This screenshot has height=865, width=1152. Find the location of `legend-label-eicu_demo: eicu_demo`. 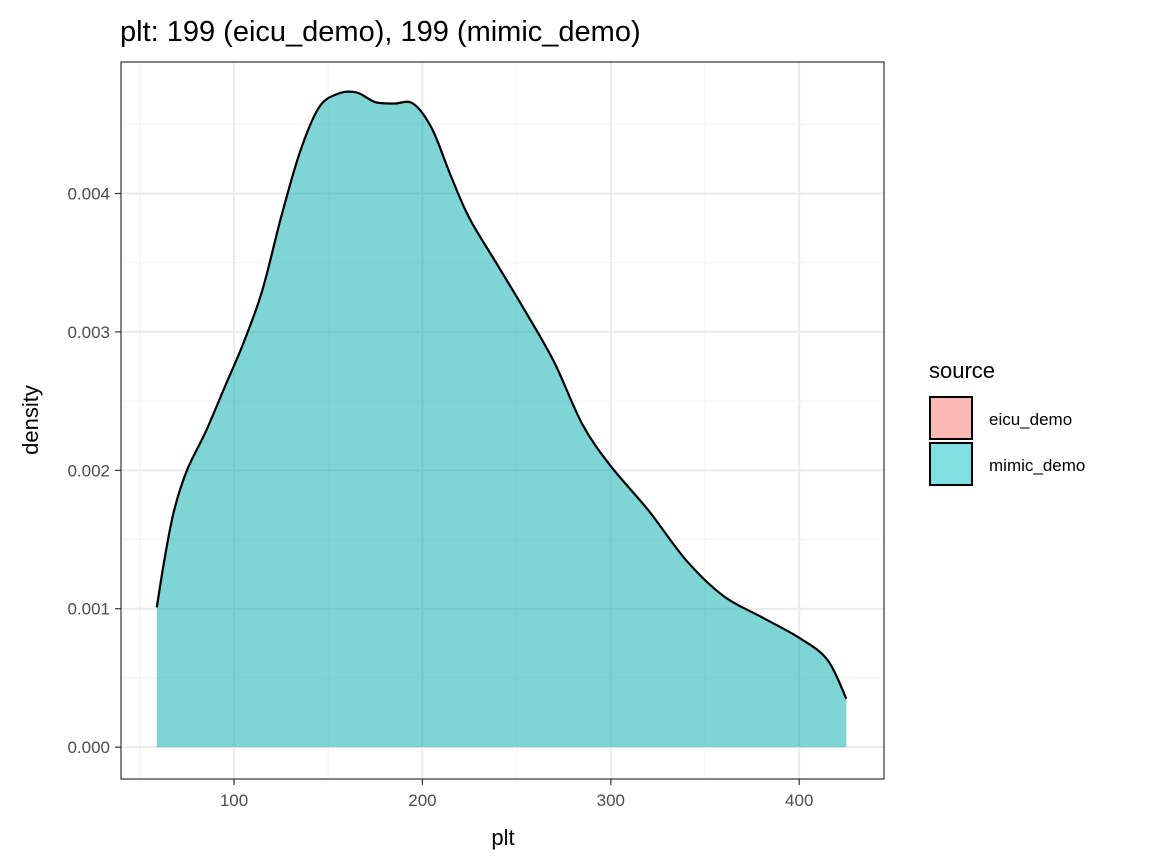

legend-label-eicu_demo: eicu_demo is located at coordinates (1030, 419).